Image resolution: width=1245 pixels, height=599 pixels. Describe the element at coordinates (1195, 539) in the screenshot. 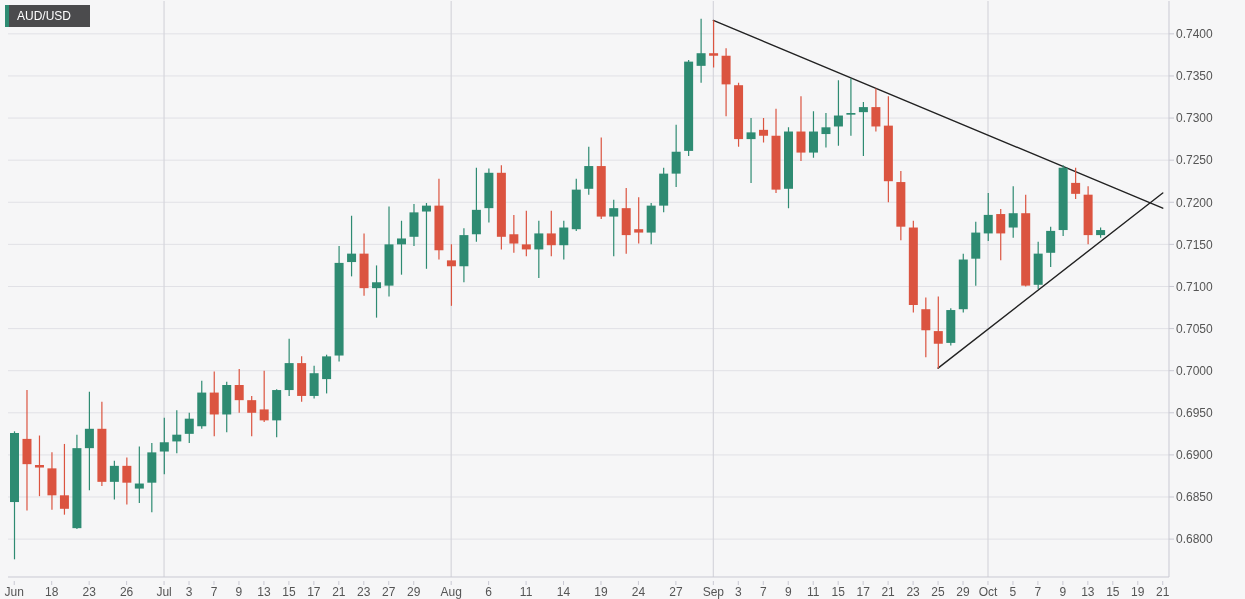

I see `y-tick-label: 0.6800` at that location.